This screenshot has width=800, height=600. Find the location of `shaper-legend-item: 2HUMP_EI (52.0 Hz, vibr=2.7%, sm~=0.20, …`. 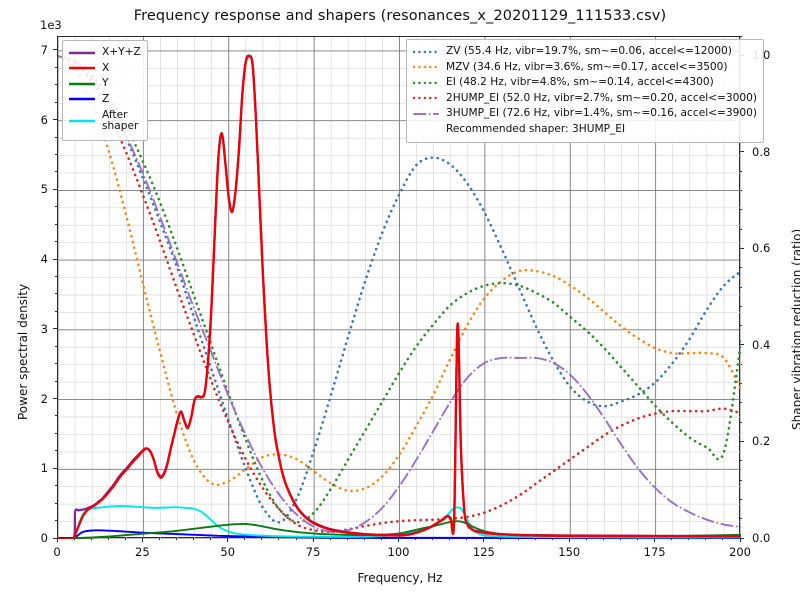

shaper-legend-item: 2HUMP_EI (52.0 Hz, vibr=2.7%, sm~=0.20, … is located at coordinates (585, 99).